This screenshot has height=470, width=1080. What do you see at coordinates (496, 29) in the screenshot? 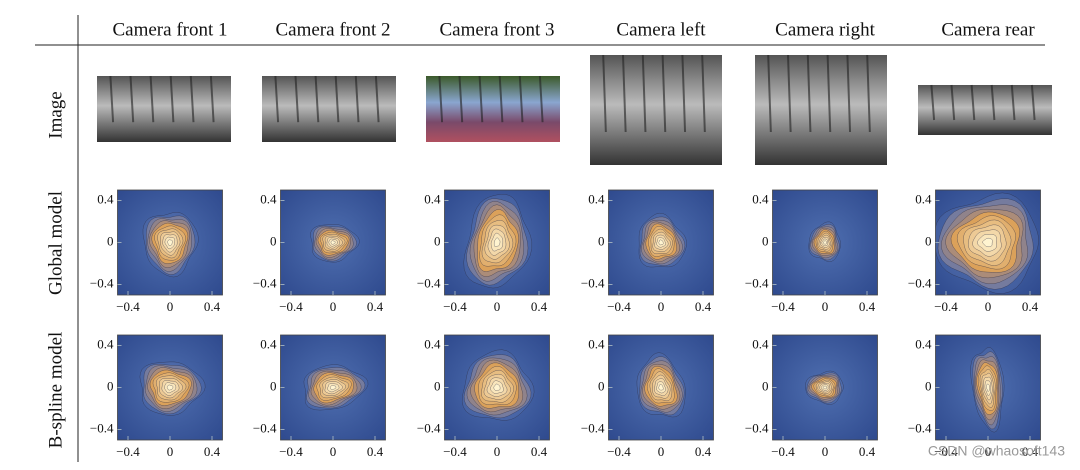
I see `column-header: Camera front 3` at bounding box center [496, 29].